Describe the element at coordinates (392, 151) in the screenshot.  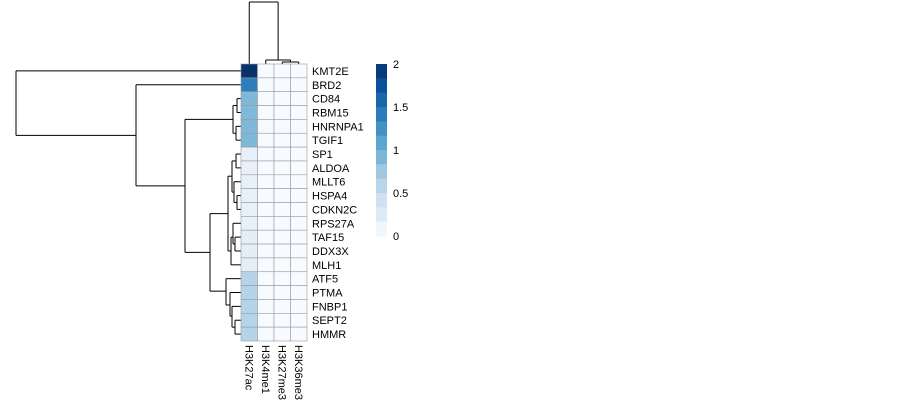
I see `color-legend: 2 1.5 1 0.5 0` at that location.